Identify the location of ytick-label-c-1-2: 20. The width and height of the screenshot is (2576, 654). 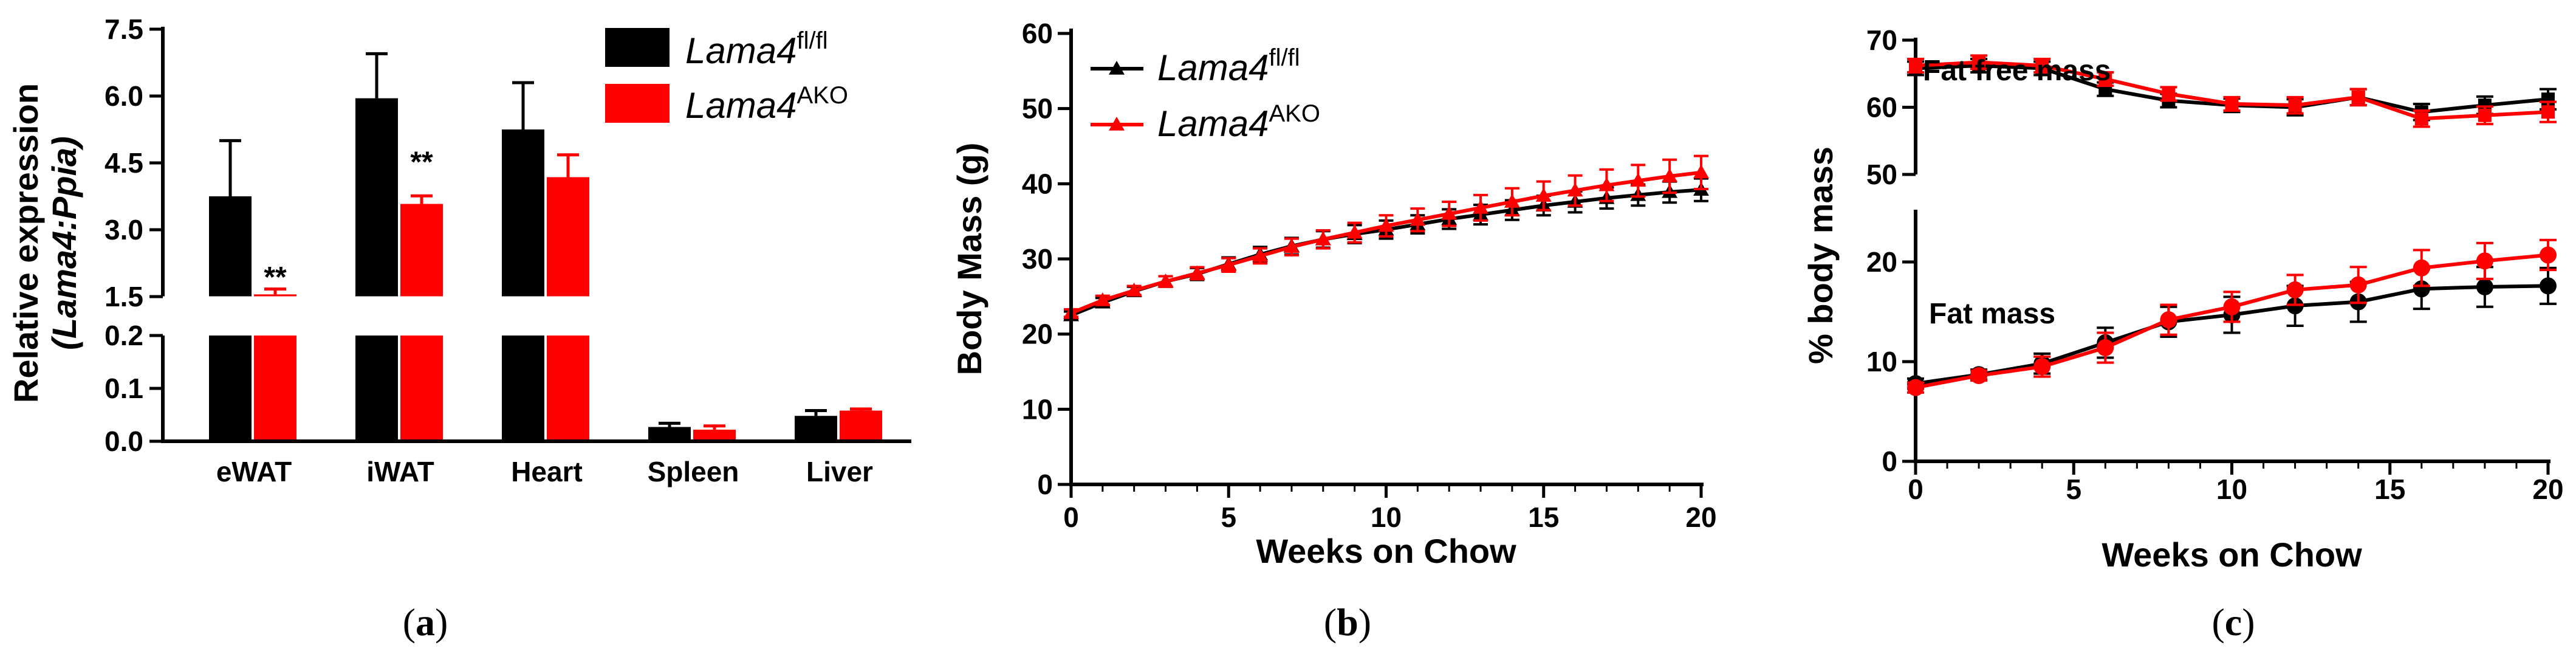
(1881, 262).